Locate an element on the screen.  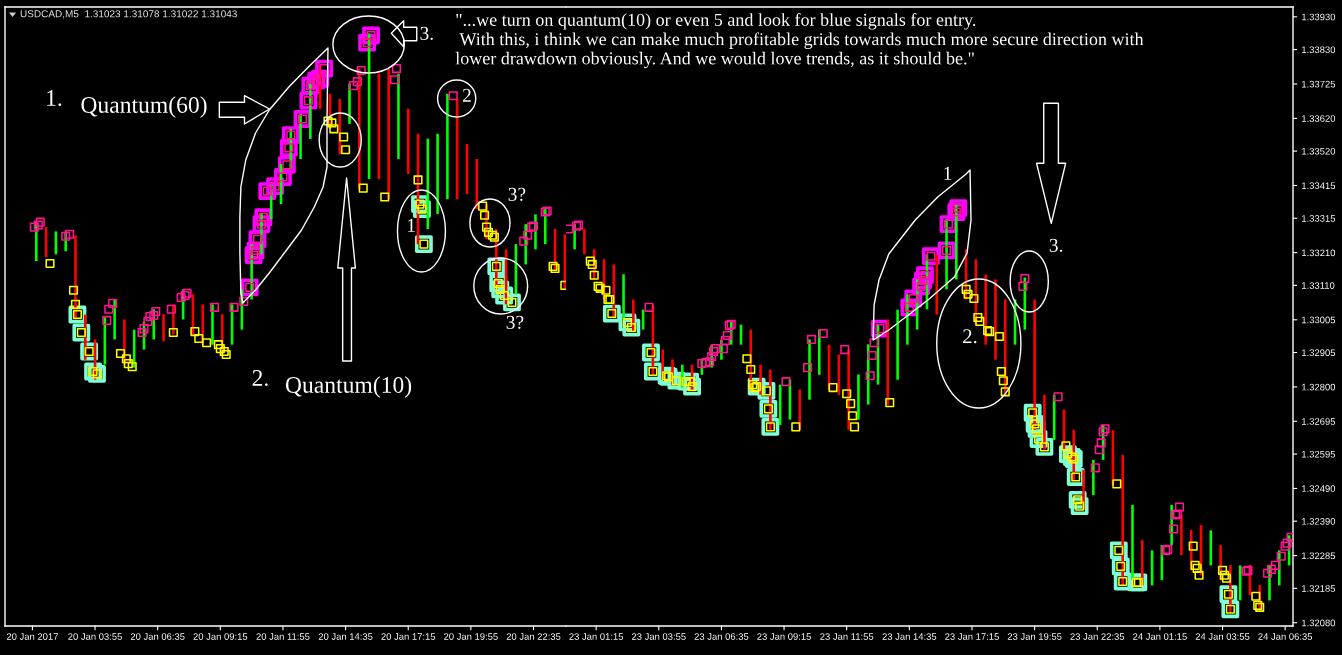
x-tick-label: 23 Jan 03:55 is located at coordinates (658, 636).